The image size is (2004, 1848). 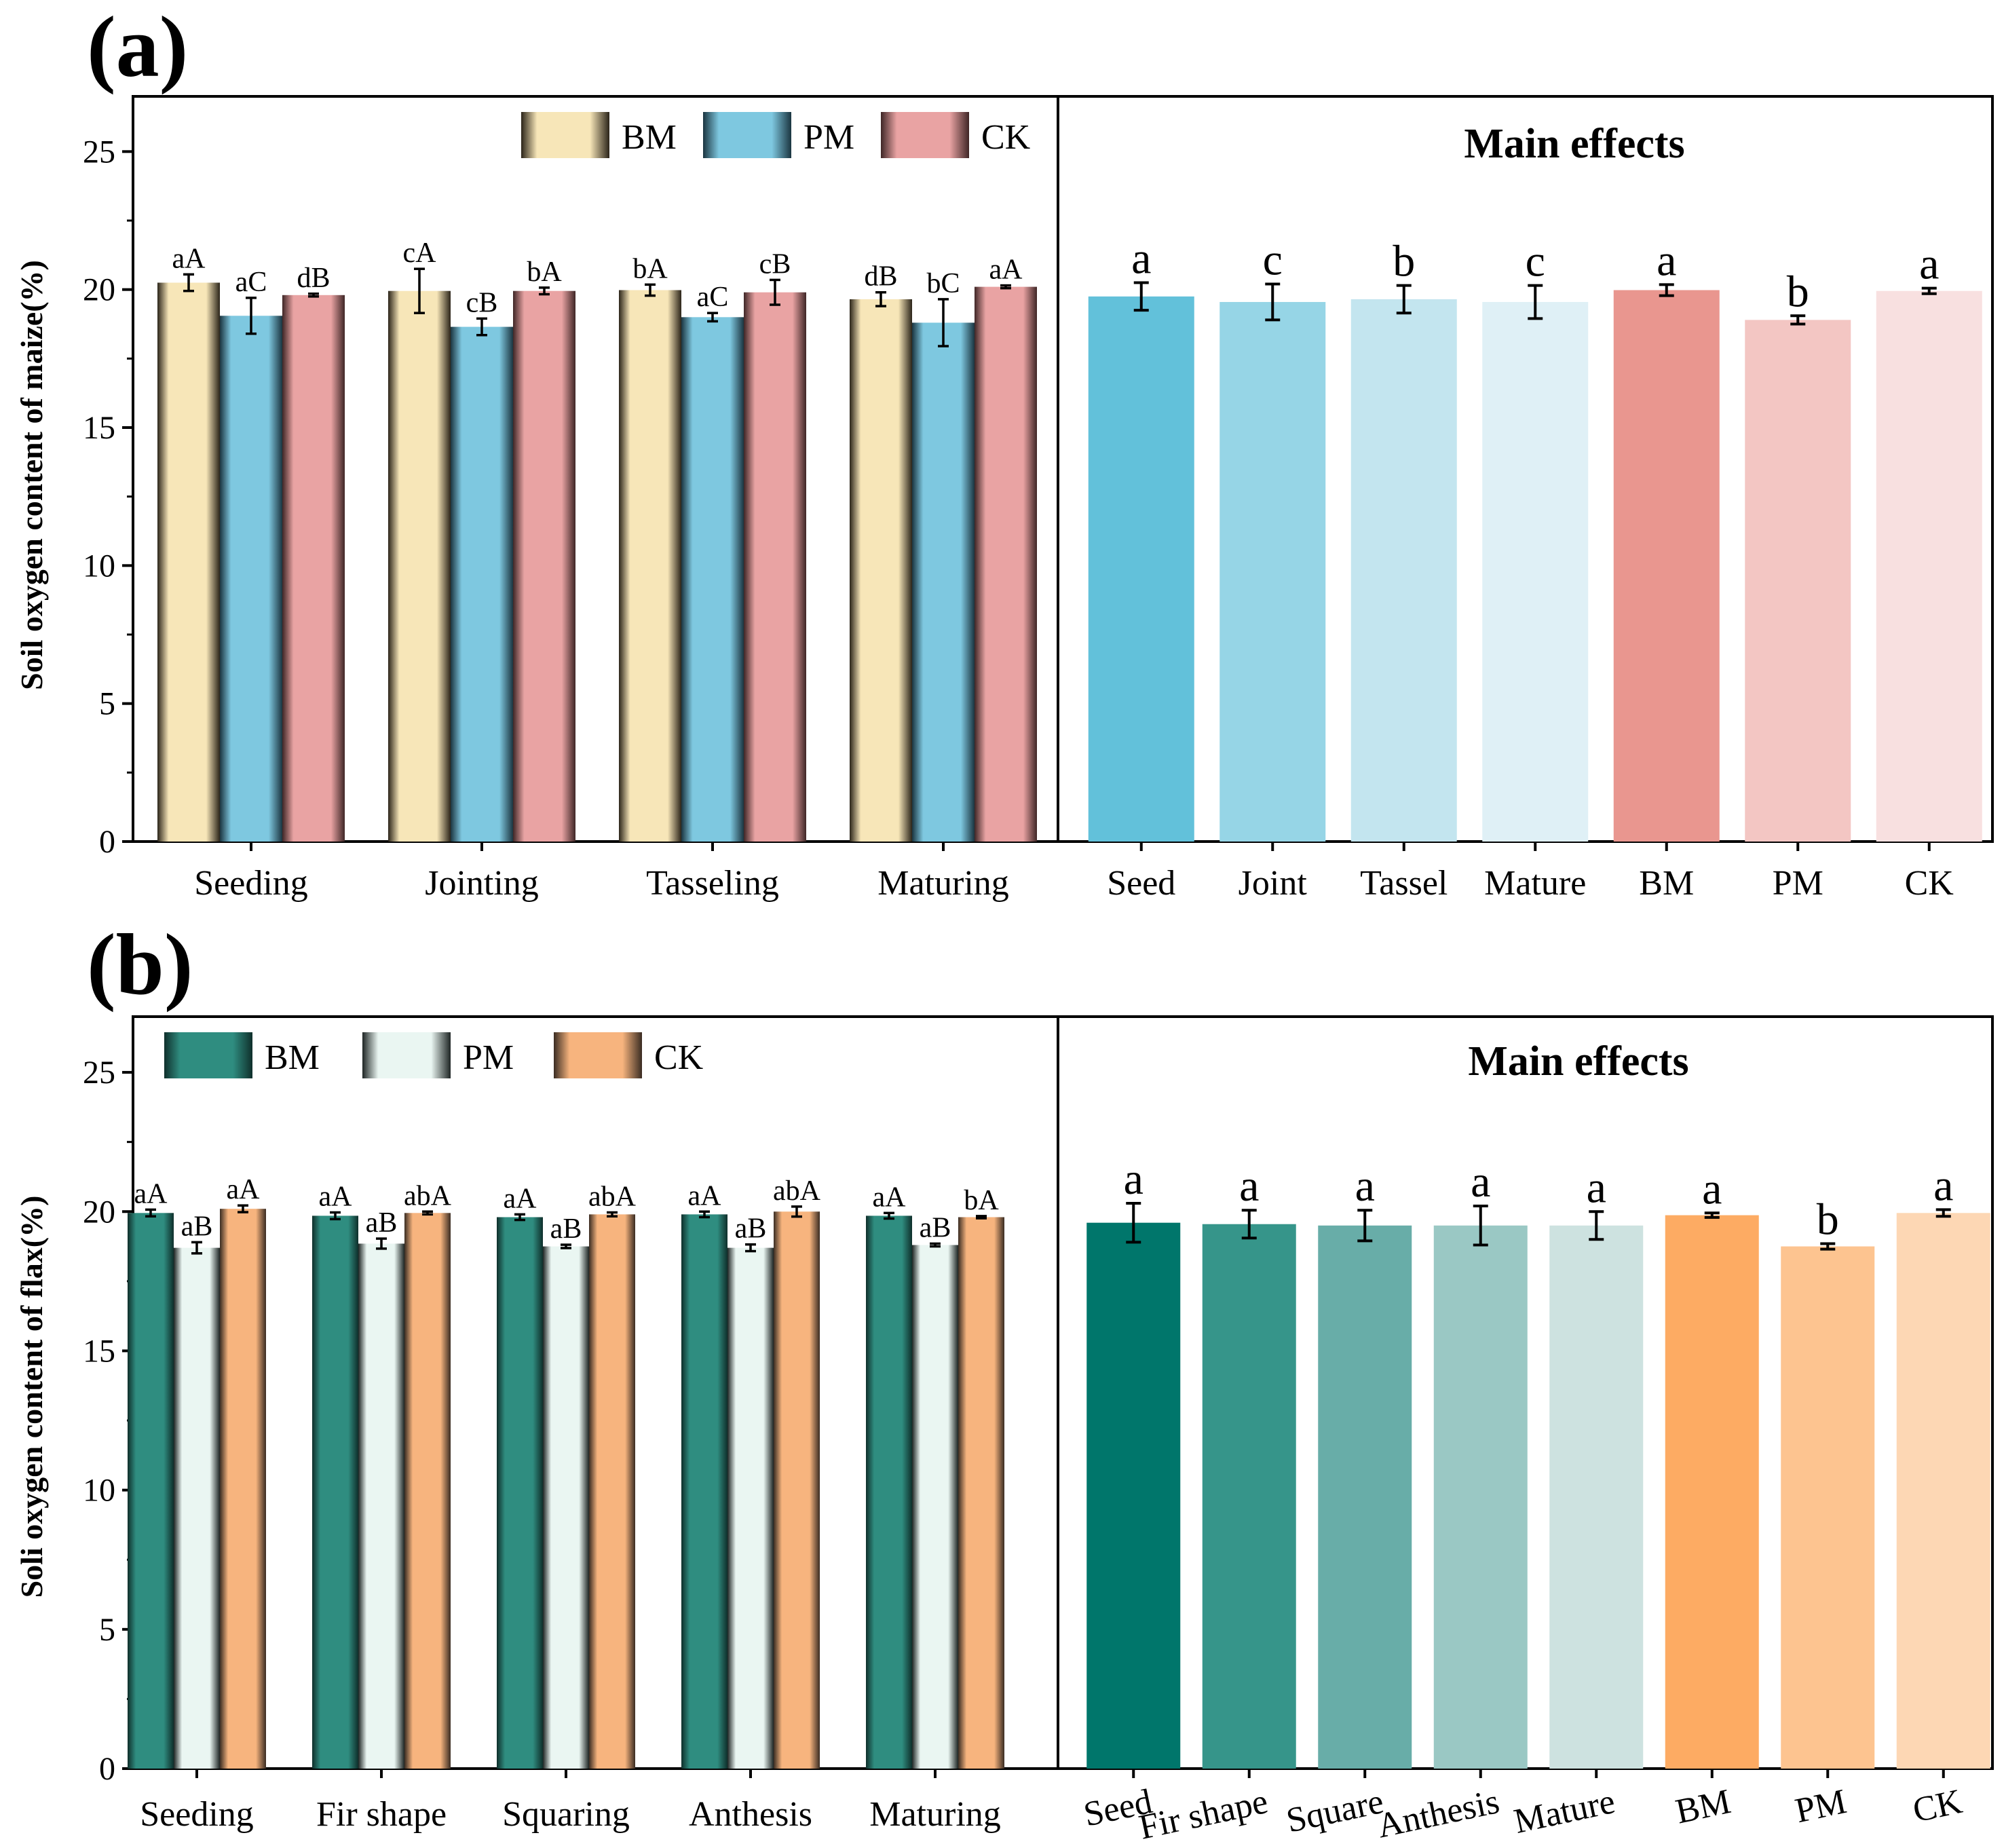 What do you see at coordinates (1273, 260) in the screenshot?
I see `significance-label: c` at bounding box center [1273, 260].